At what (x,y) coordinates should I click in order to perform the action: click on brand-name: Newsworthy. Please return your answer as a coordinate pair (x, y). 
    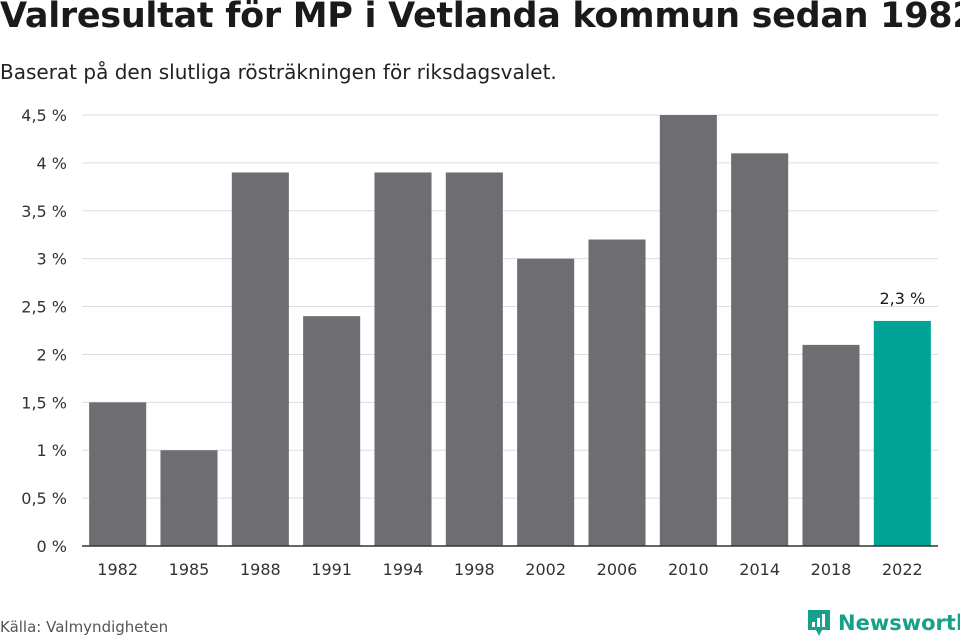
    Looking at the image, I should click on (899, 623).